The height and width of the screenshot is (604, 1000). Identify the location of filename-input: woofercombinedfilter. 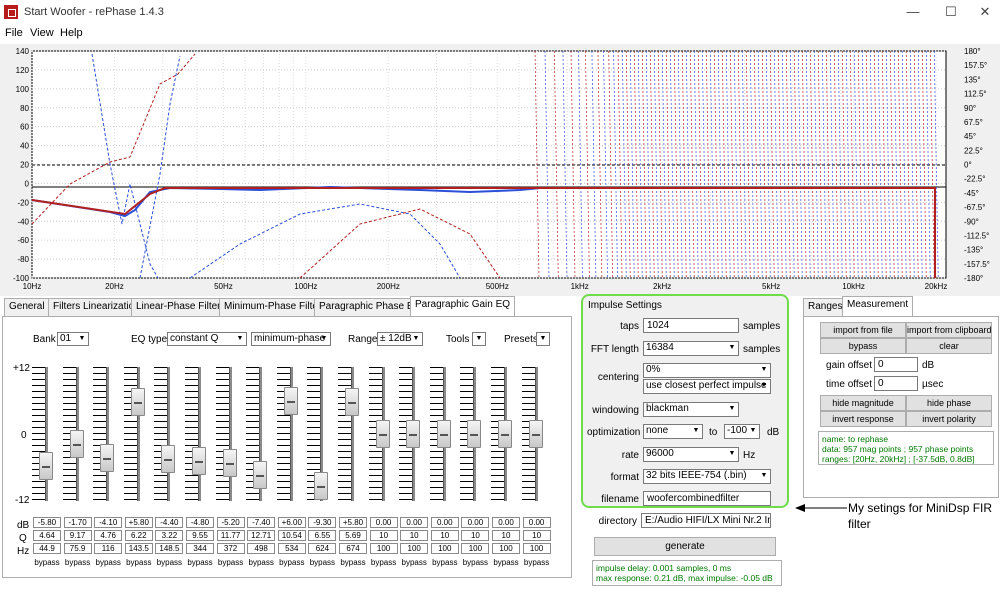
(707, 498).